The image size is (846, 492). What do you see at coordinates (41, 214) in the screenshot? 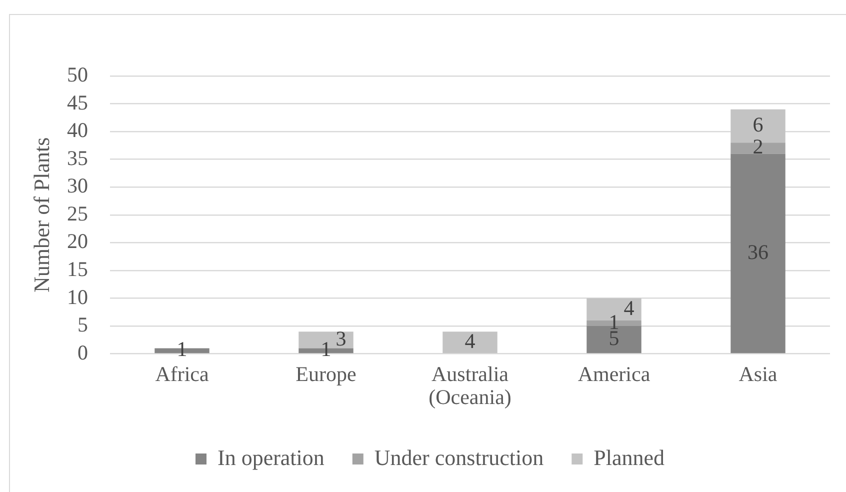
I see `y-axis-title: Number of Plants` at bounding box center [41, 214].